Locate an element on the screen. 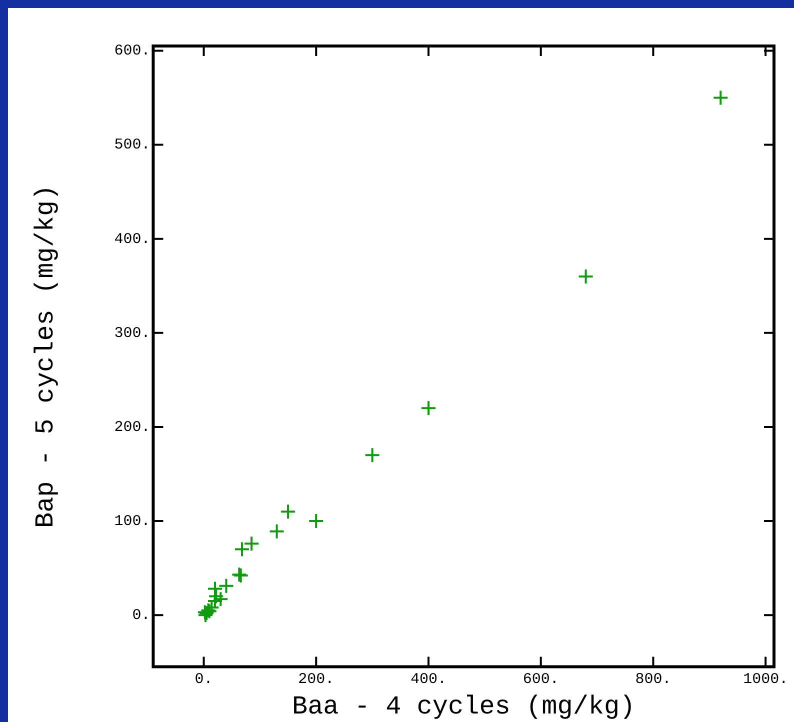 Image resolution: width=794 pixels, height=722 pixels. y-tick-label: 400. is located at coordinates (132, 239).